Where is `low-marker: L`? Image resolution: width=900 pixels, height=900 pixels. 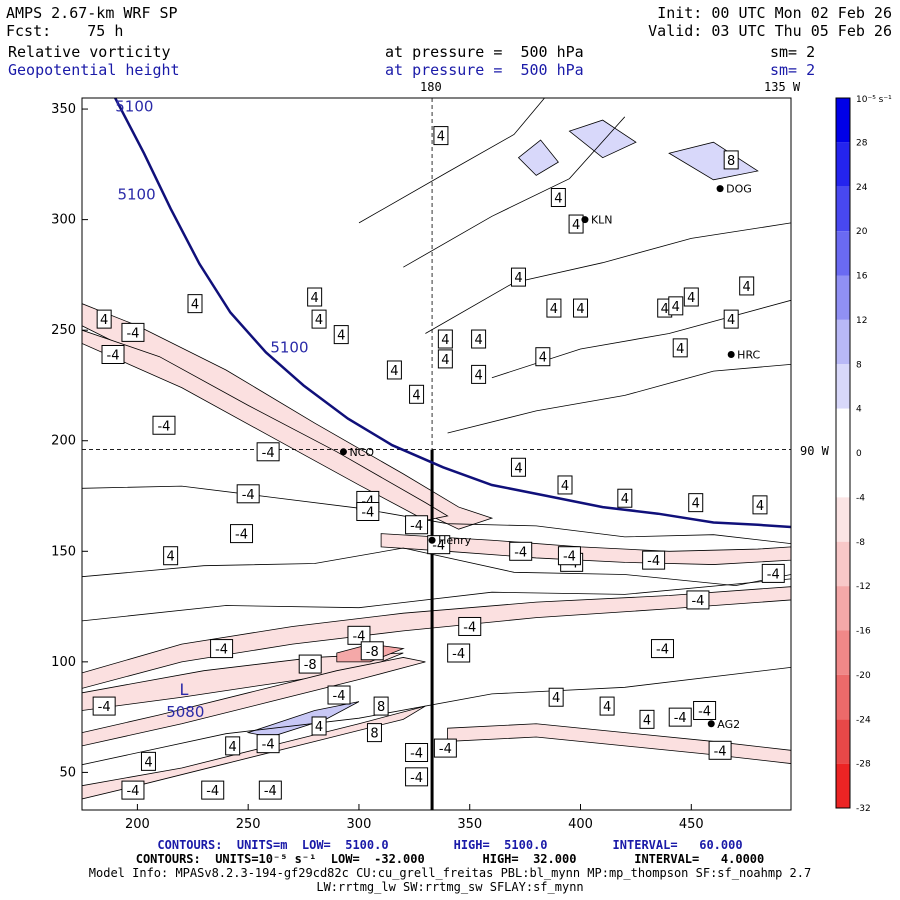
low-marker: L is located at coordinates (183, 689).